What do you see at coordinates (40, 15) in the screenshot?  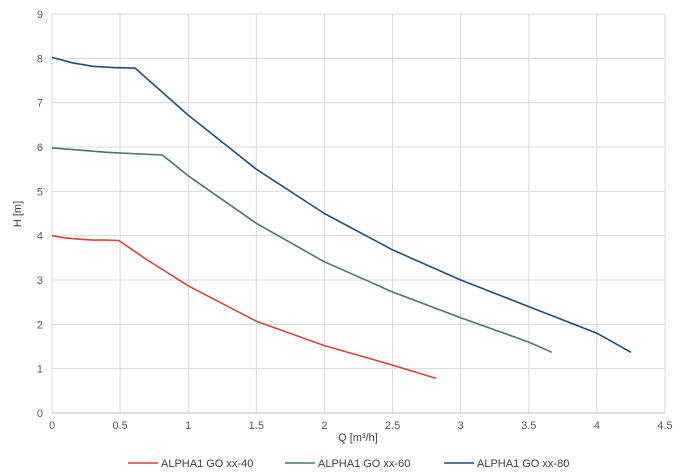 I see `y-tick-label: 9` at bounding box center [40, 15].